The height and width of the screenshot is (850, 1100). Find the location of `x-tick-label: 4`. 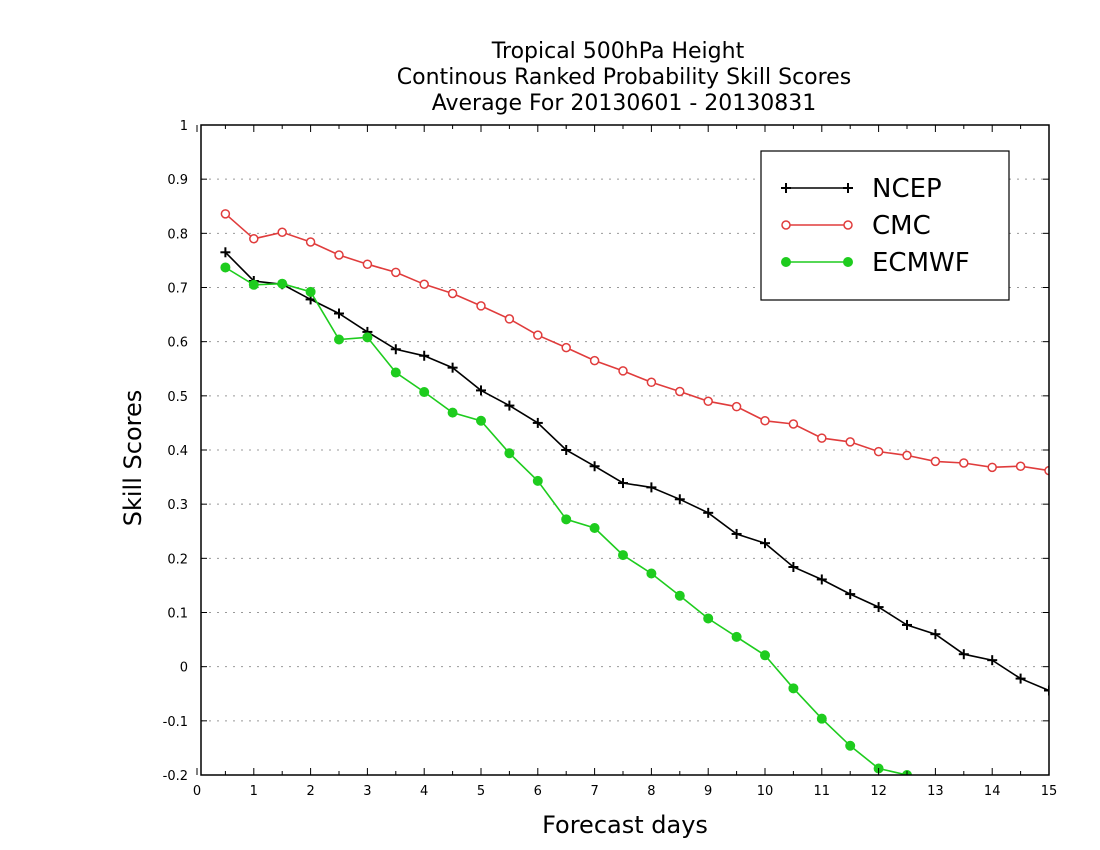

x-tick-label: 4 is located at coordinates (424, 791).